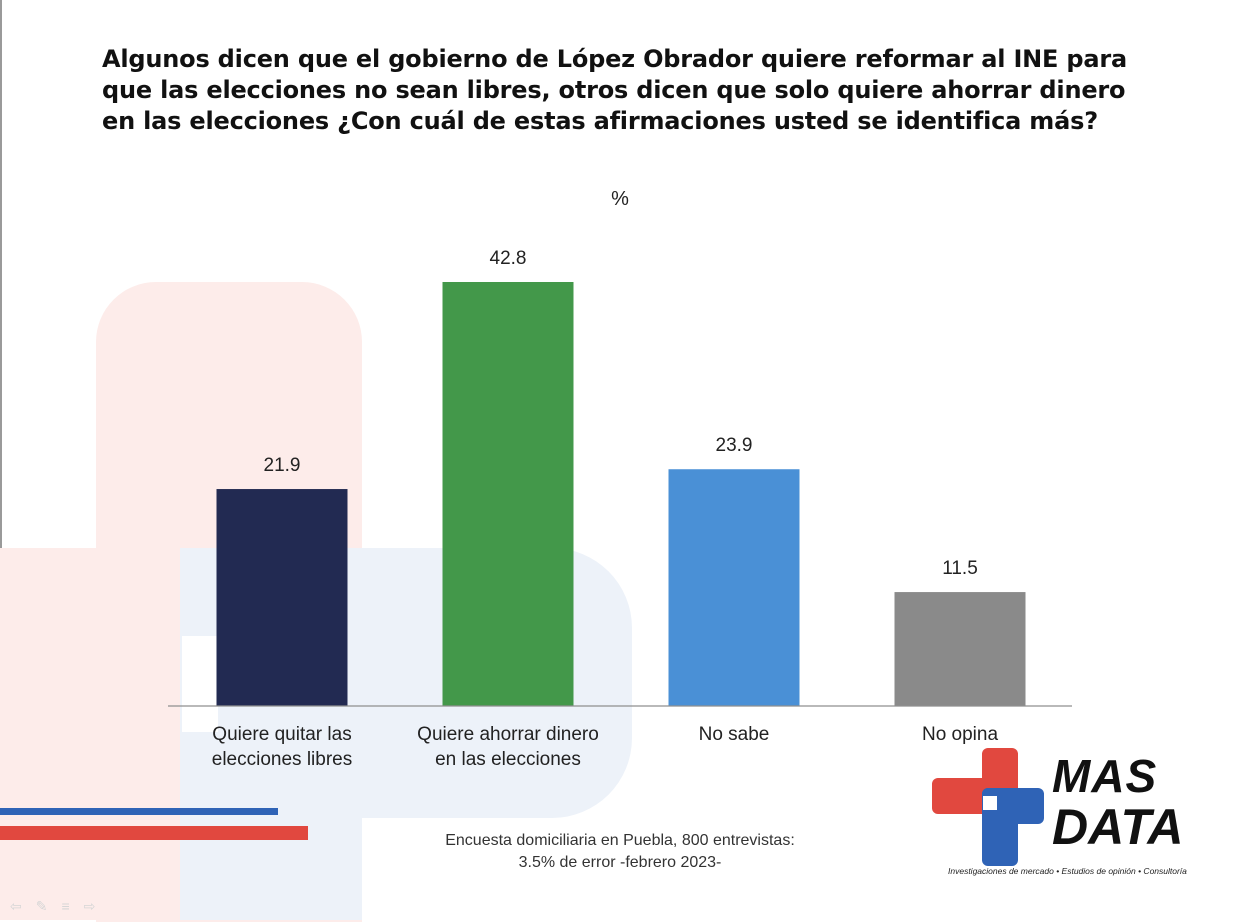  I want to click on forward-arrow-icon: ⇨, so click(89, 906).